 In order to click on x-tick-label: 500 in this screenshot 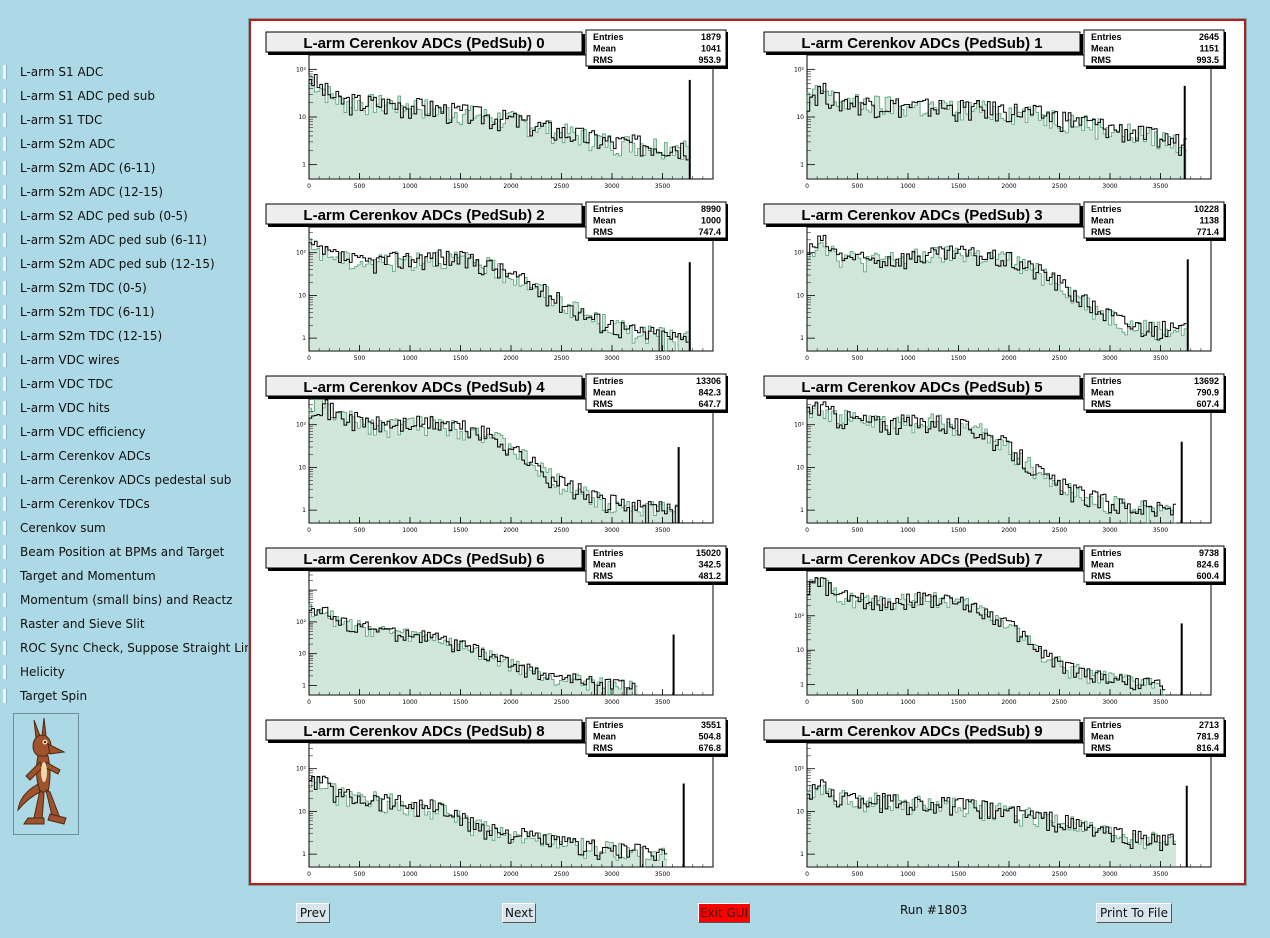, I will do `click(360, 874)`.